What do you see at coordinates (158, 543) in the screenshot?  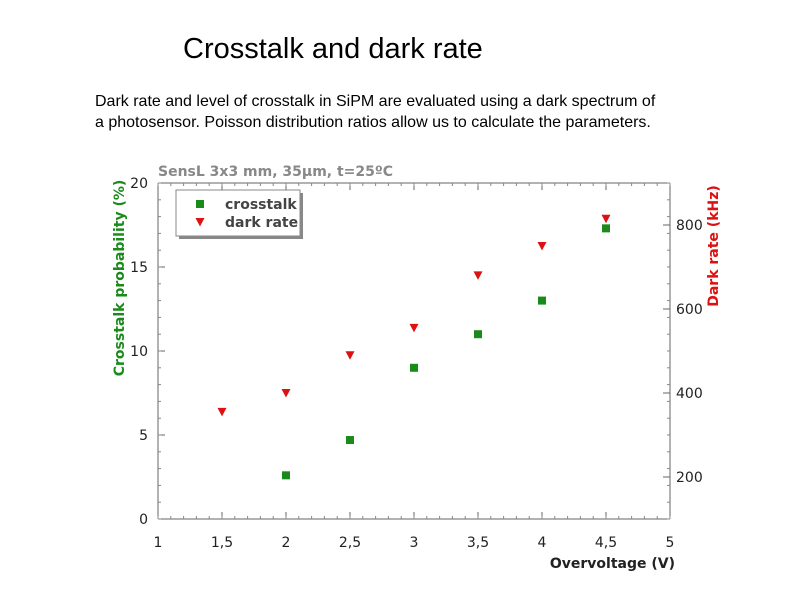 I see `x-tick-label: 1` at bounding box center [158, 543].